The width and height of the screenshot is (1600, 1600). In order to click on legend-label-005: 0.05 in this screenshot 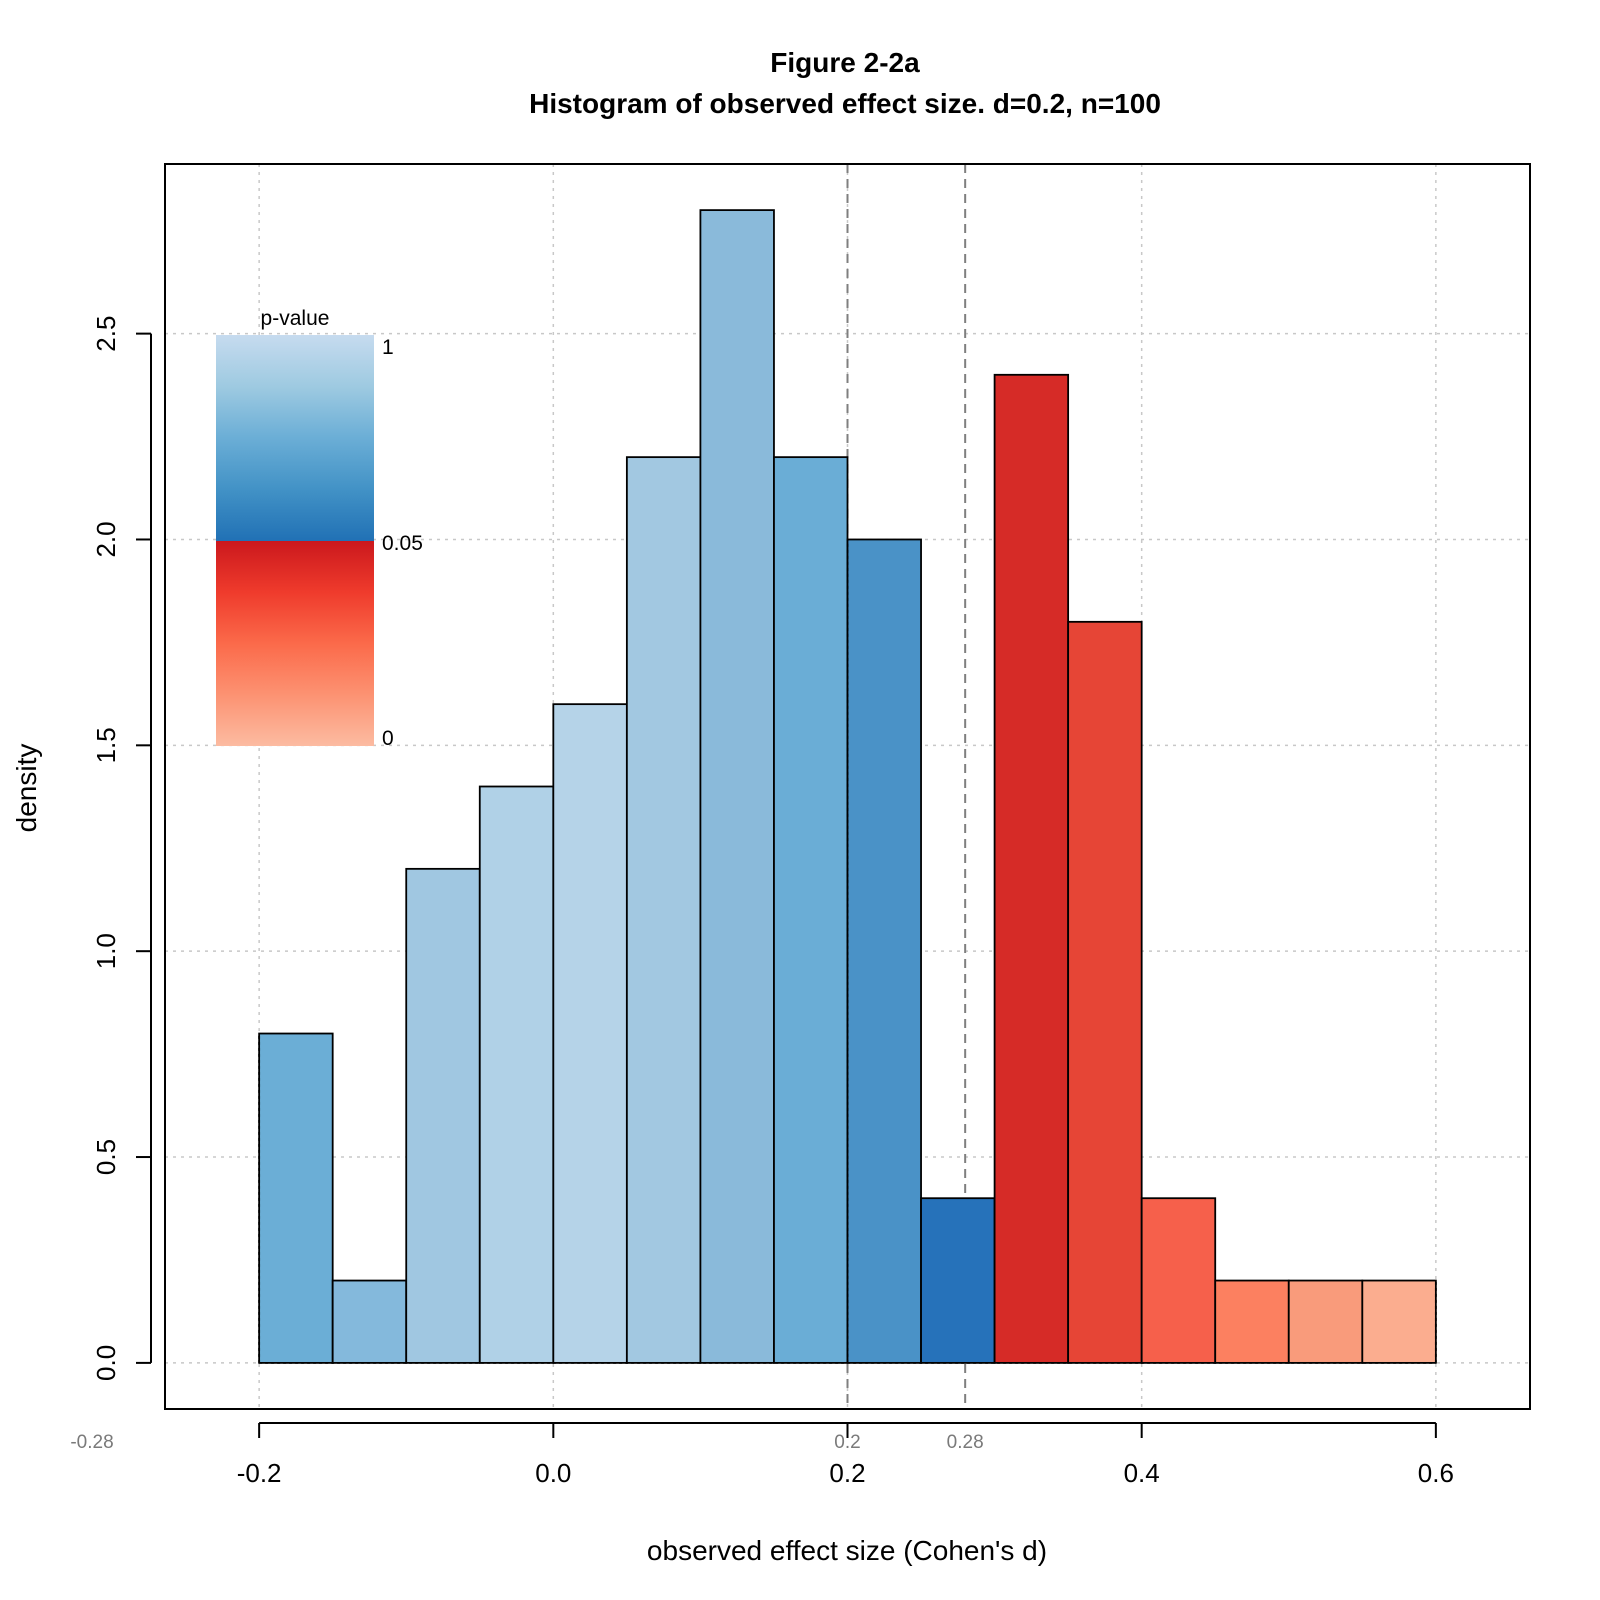, I will do `click(402, 543)`.